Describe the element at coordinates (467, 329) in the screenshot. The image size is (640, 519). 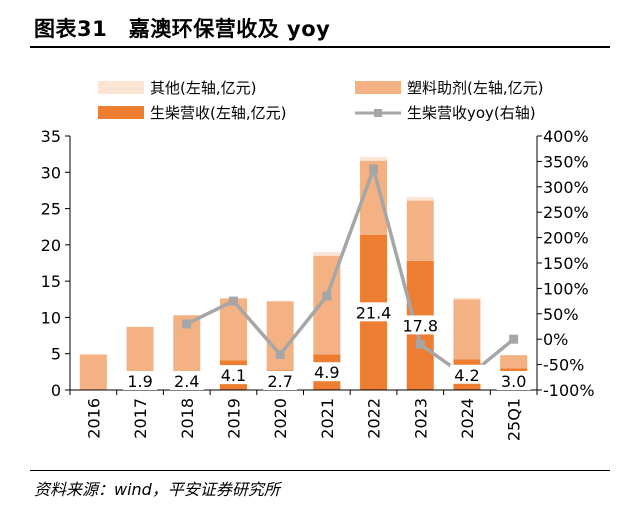
I see `bar-plastic-2024` at that location.